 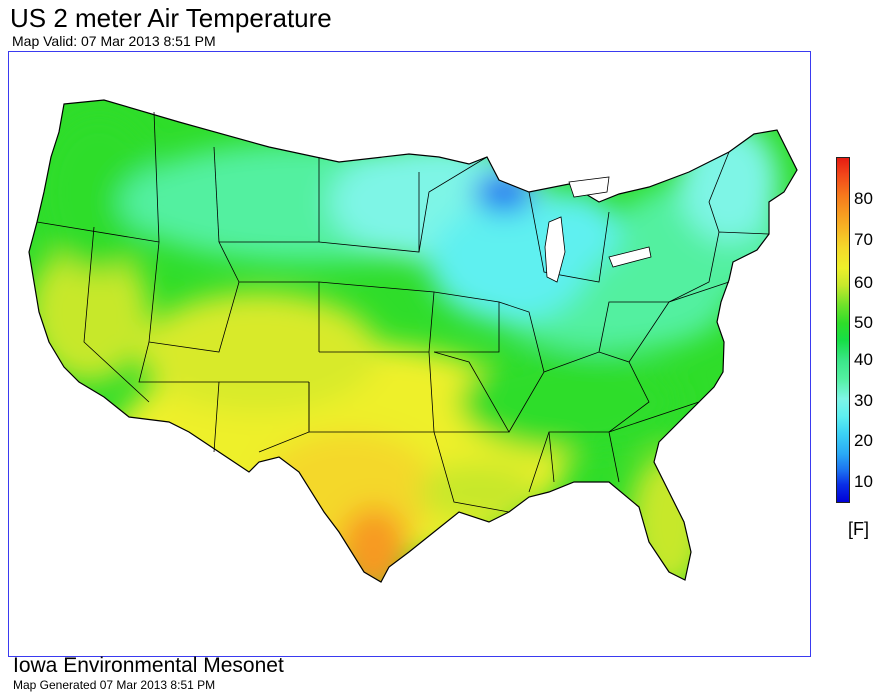 What do you see at coordinates (171, 18) in the screenshot?
I see `map-title: US 2 meter Air Temperature` at bounding box center [171, 18].